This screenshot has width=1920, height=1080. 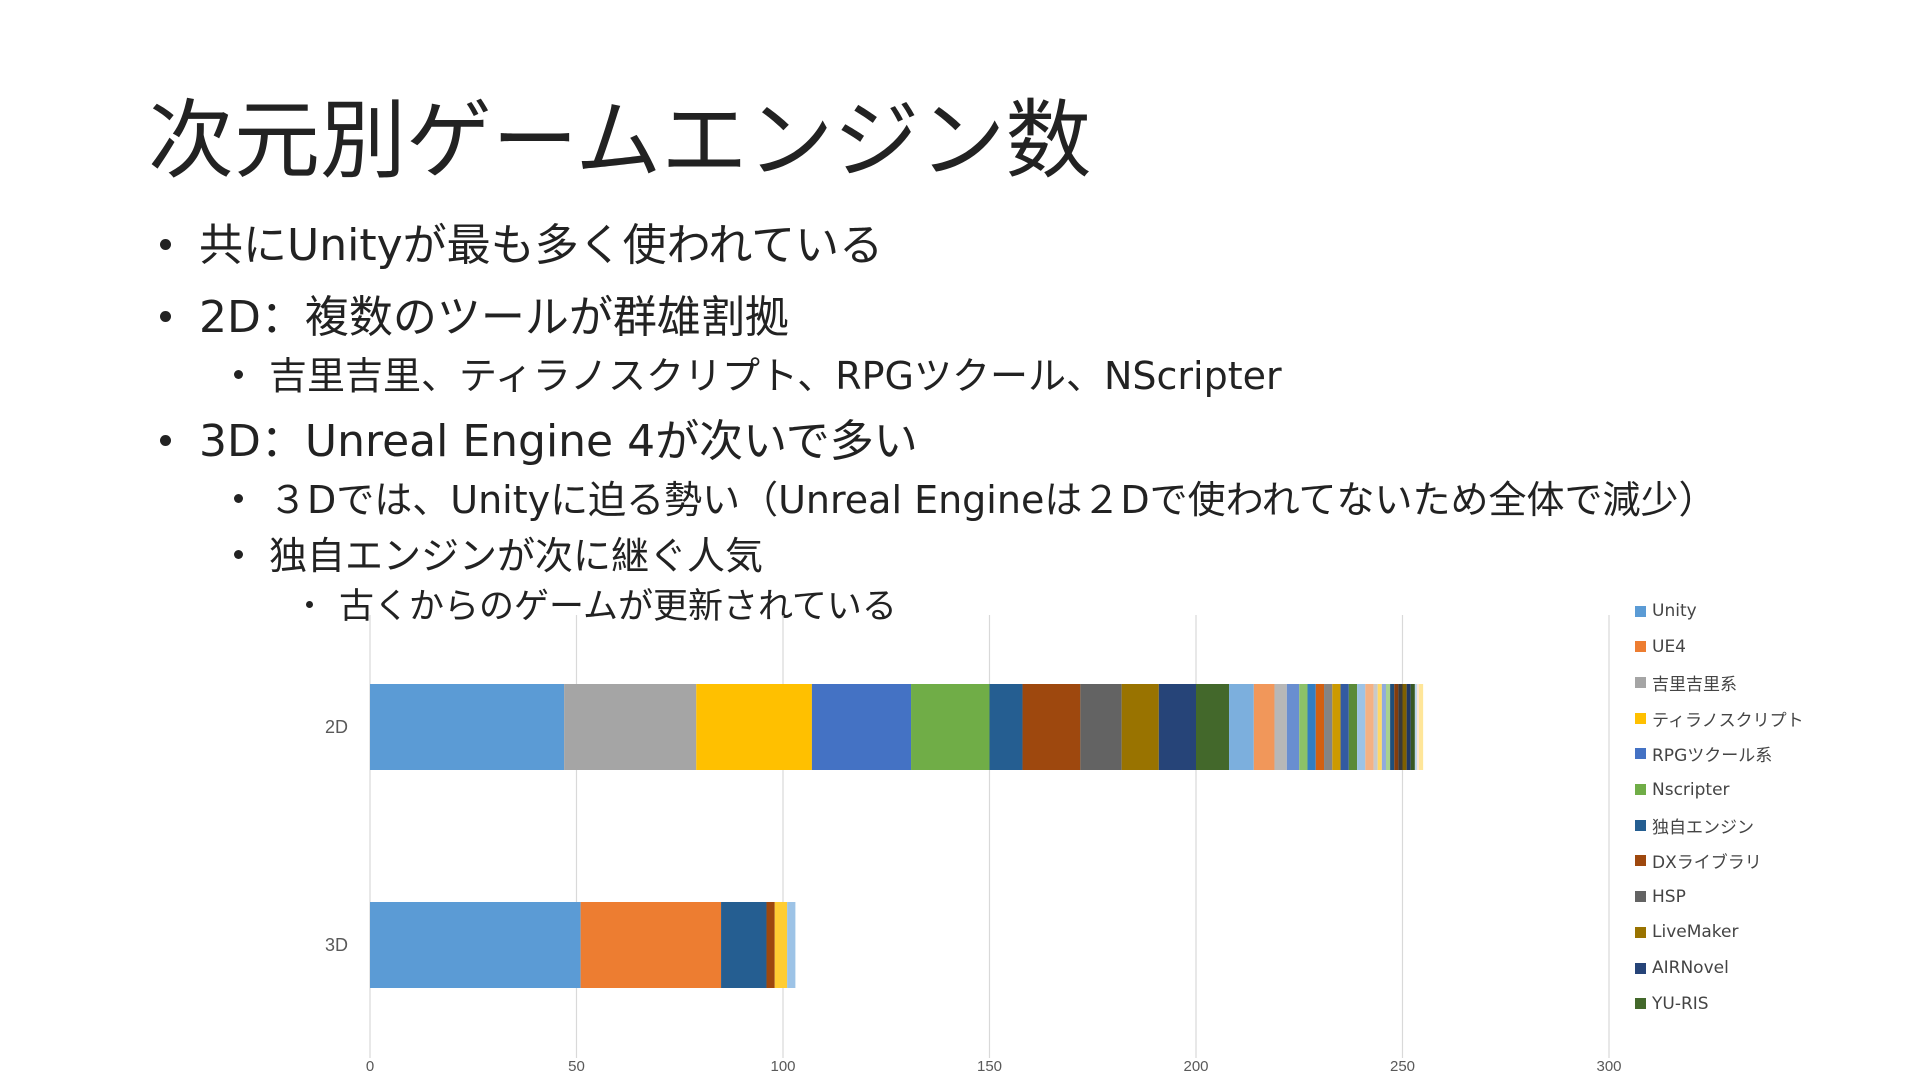 What do you see at coordinates (474, 318) in the screenshot?
I see `bullet-item: 2D：複数のツールが群雄割拠` at bounding box center [474, 318].